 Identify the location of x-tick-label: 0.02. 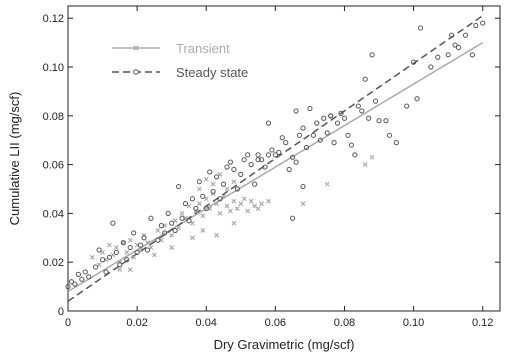
(136, 323).